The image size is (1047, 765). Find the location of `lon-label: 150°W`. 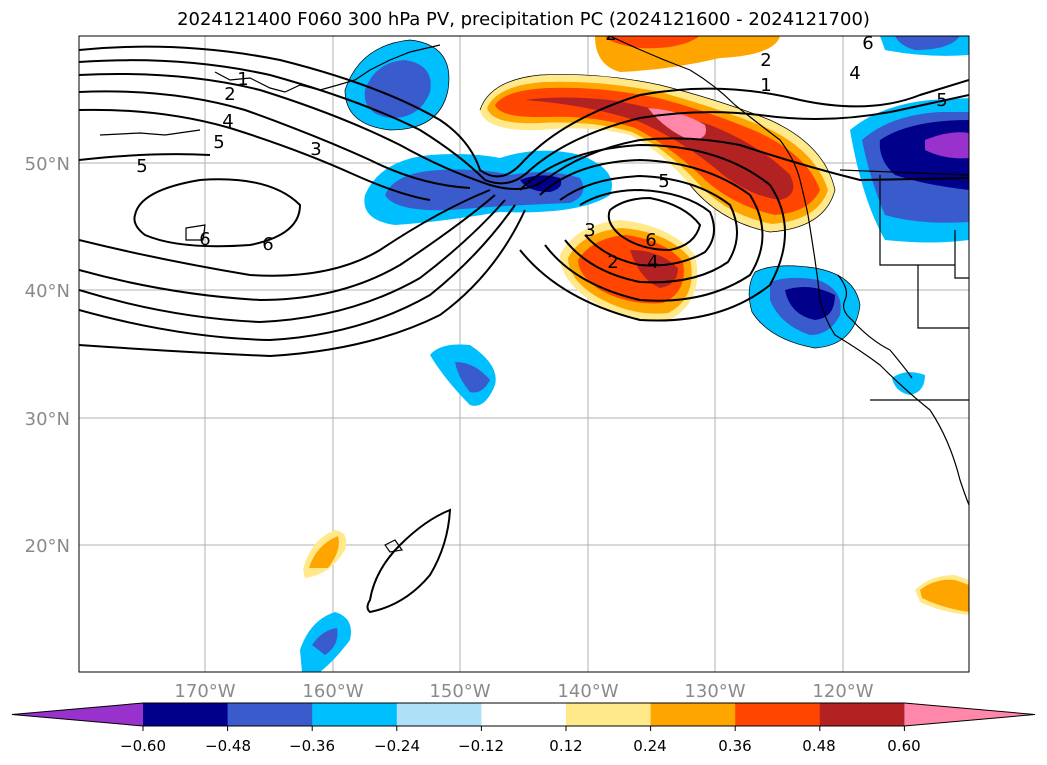

lon-label: 150°W is located at coordinates (459, 691).